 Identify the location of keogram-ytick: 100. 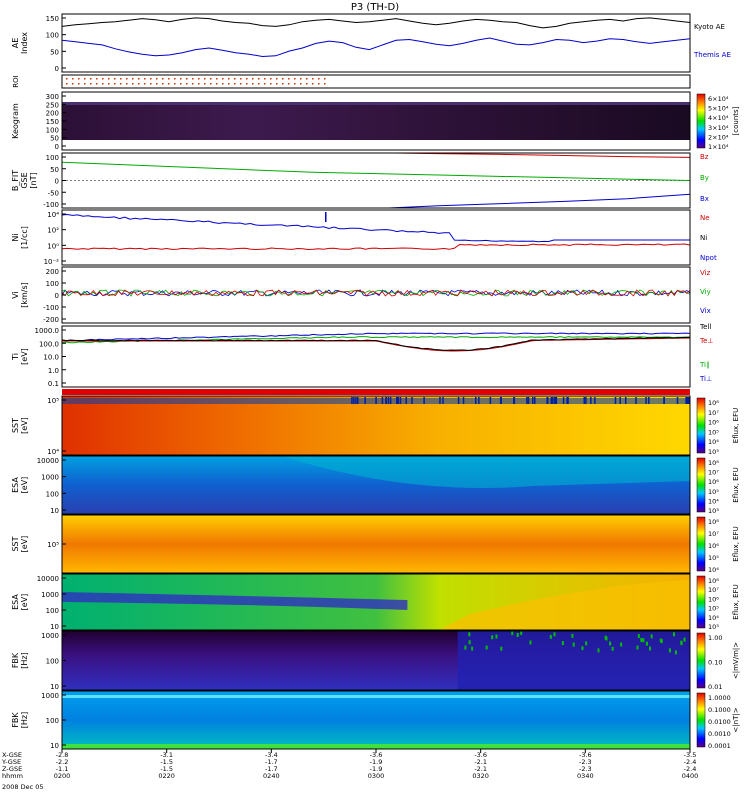
(52, 130).